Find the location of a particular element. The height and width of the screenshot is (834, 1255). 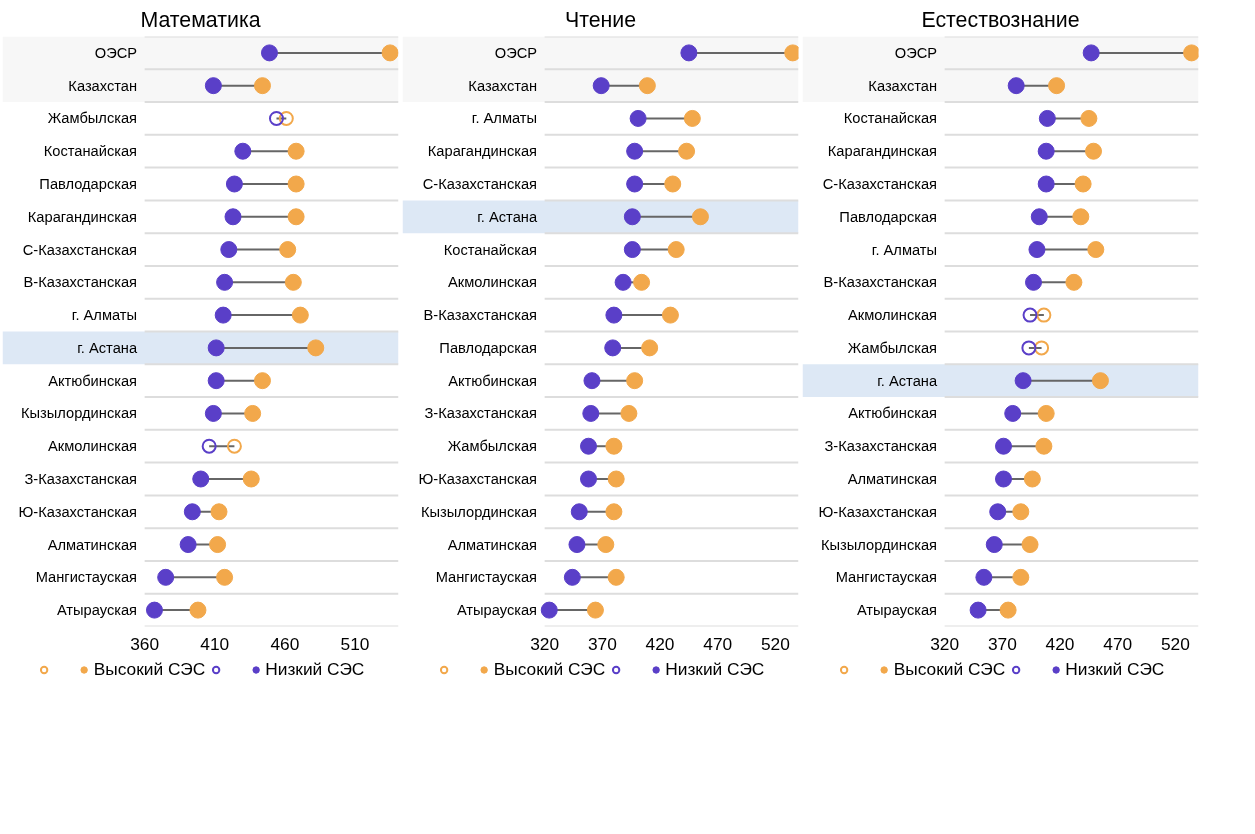

legend-label: Низкий СЭС is located at coordinates (1115, 669).